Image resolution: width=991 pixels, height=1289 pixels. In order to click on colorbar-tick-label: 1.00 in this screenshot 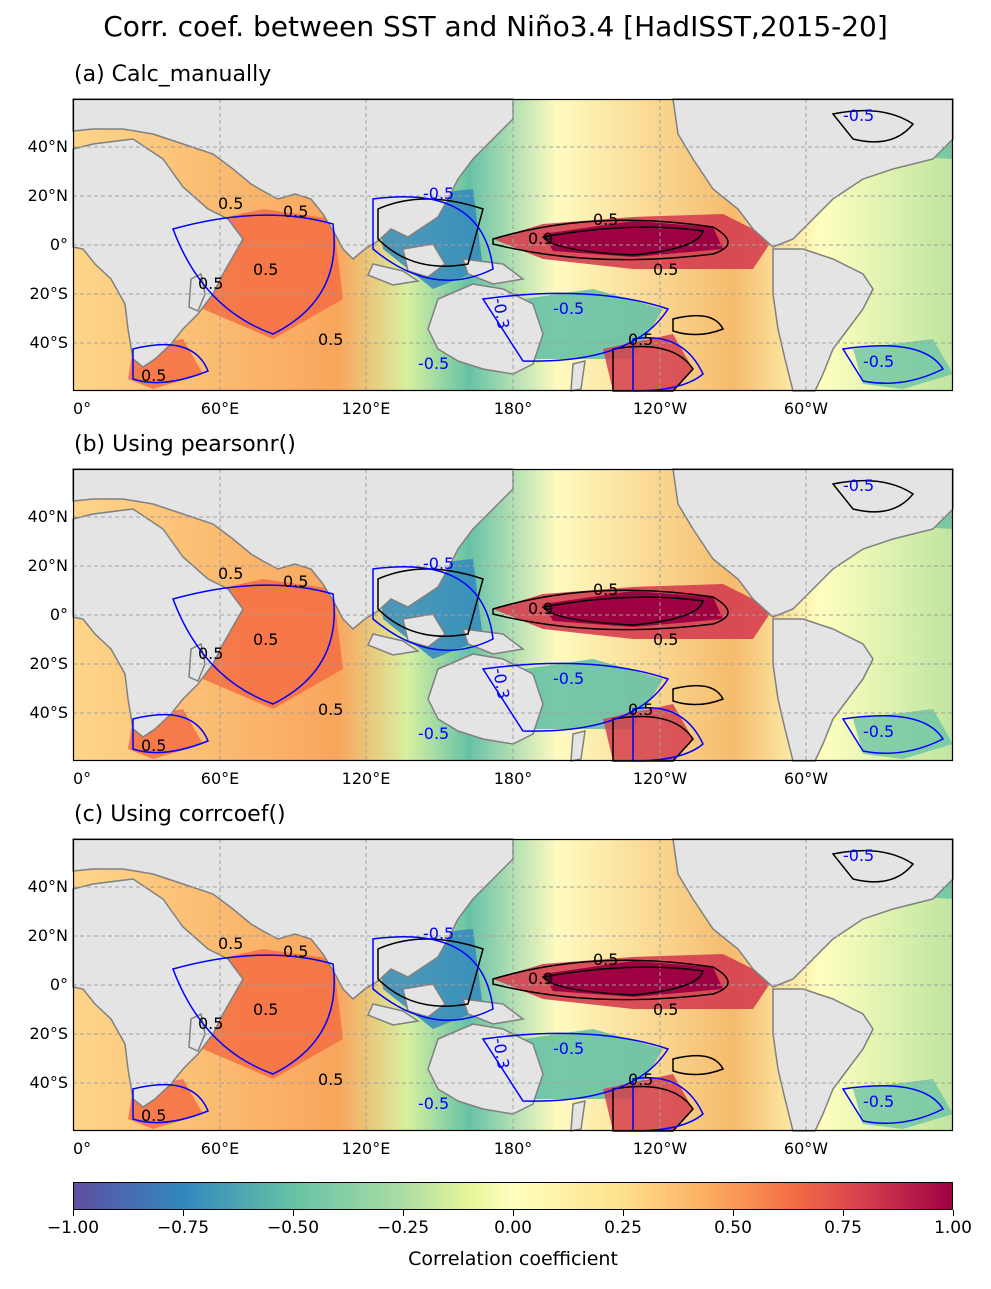, I will do `click(953, 1228)`.